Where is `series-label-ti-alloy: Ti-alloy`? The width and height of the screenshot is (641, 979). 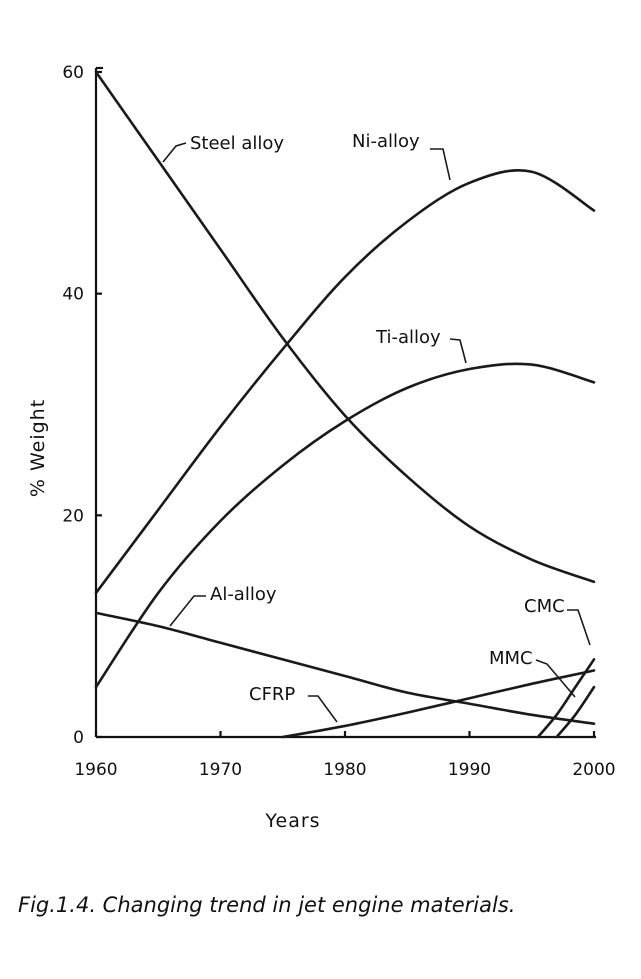 series-label-ti-alloy: Ti-alloy is located at coordinates (408, 337).